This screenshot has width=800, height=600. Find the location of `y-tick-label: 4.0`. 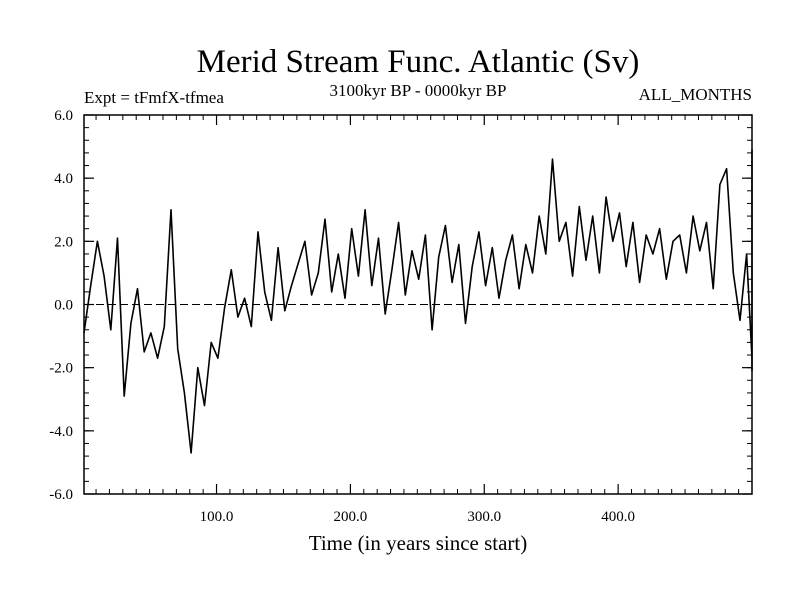

y-tick-label: 4.0 is located at coordinates (63, 179).